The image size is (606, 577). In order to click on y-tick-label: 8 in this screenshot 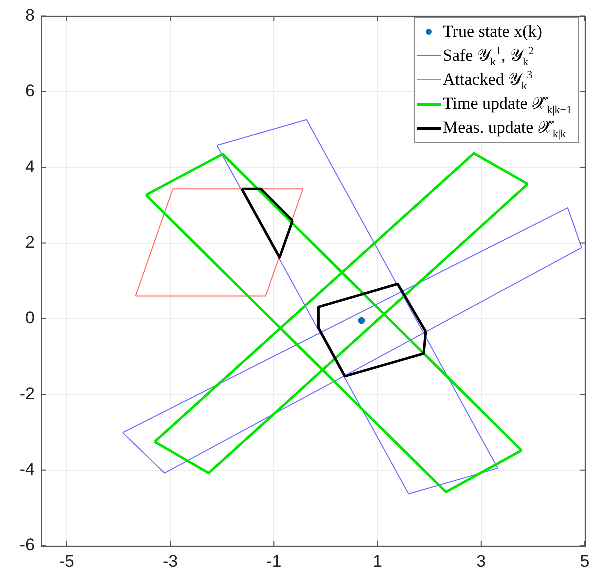, I will do `click(30, 15)`.